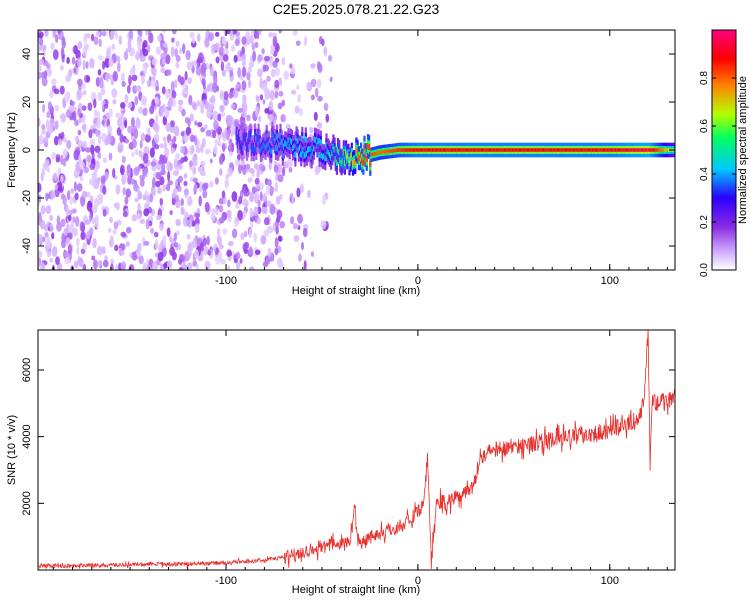 The height and width of the screenshot is (600, 750). I want to click on y-tick-label: 2000, so click(27, 503).